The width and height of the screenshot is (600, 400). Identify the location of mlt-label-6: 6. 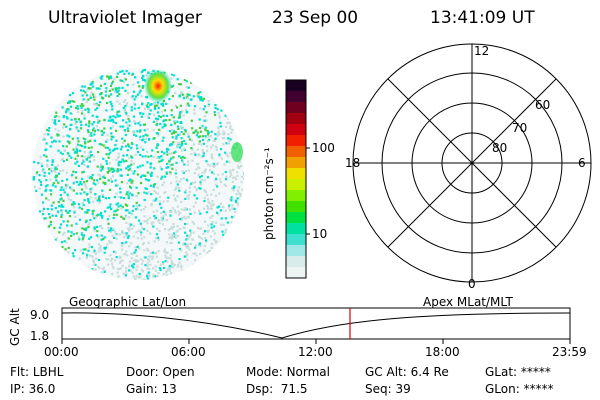
(582, 163).